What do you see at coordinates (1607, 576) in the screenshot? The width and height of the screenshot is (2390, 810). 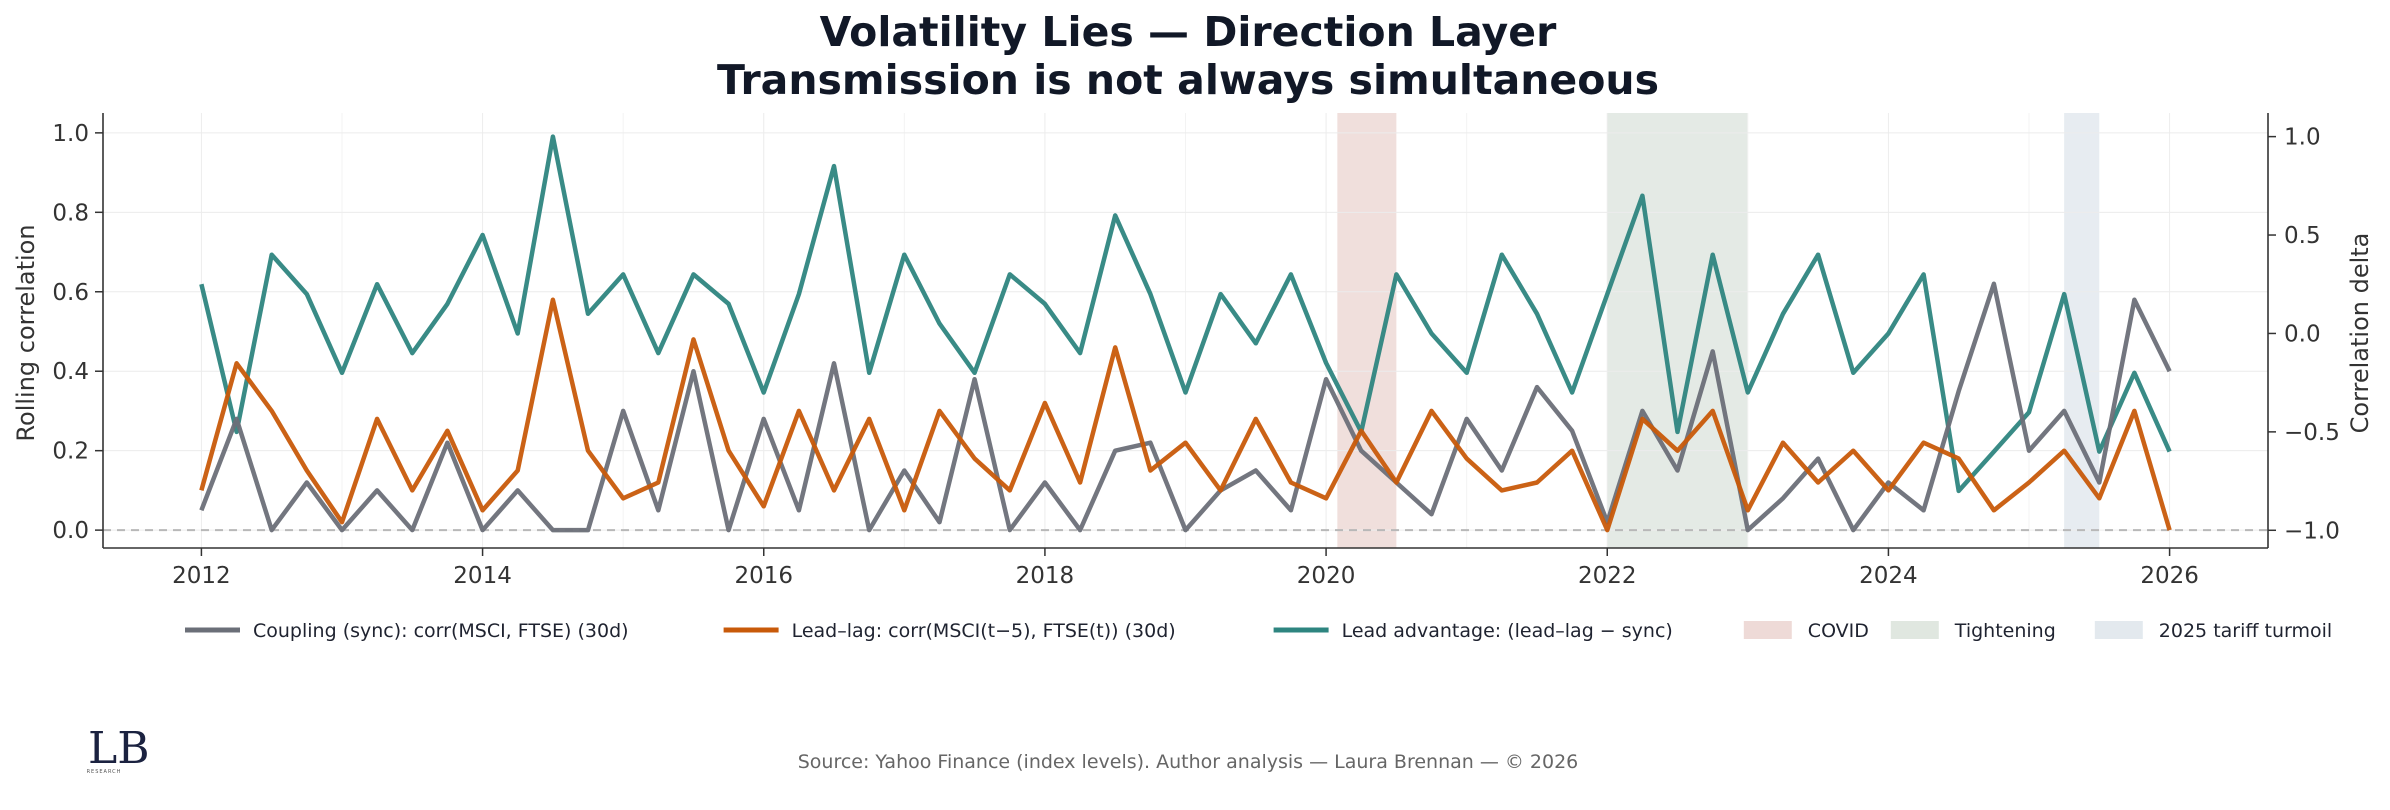 I see `x-tick-label-5: 2022` at bounding box center [1607, 576].